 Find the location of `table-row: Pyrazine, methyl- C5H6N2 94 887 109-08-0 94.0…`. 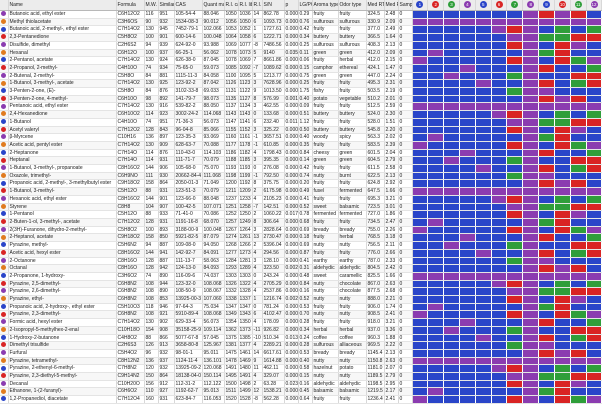

table-row: Pyrazine, methyl- C5H6N2 94 887 109-08-0 94.0… is located at coordinates (301, 245).